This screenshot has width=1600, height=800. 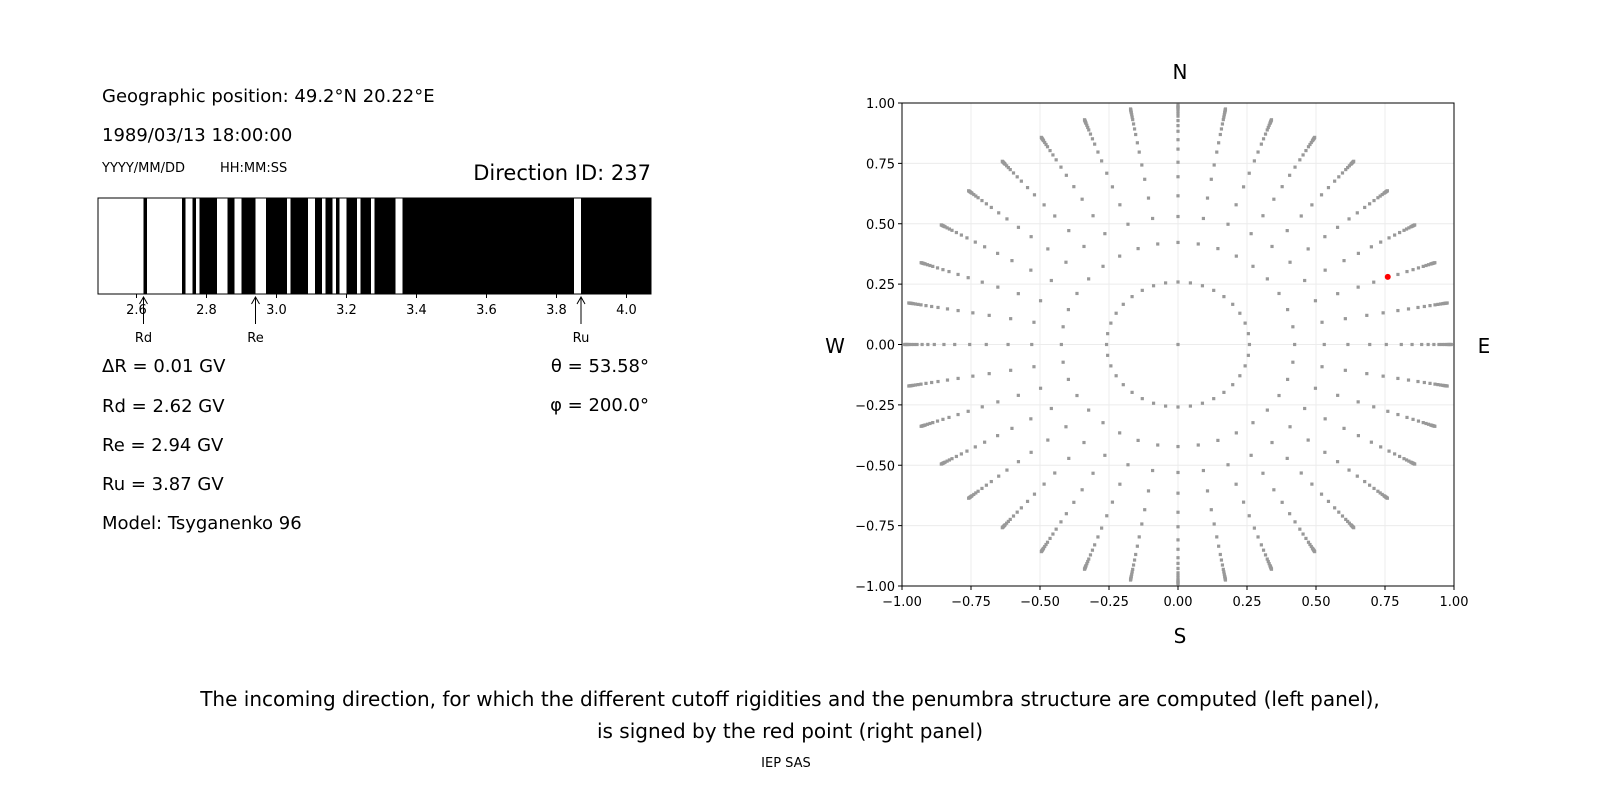 I want to click on direction-west: W, so click(x=835, y=346).